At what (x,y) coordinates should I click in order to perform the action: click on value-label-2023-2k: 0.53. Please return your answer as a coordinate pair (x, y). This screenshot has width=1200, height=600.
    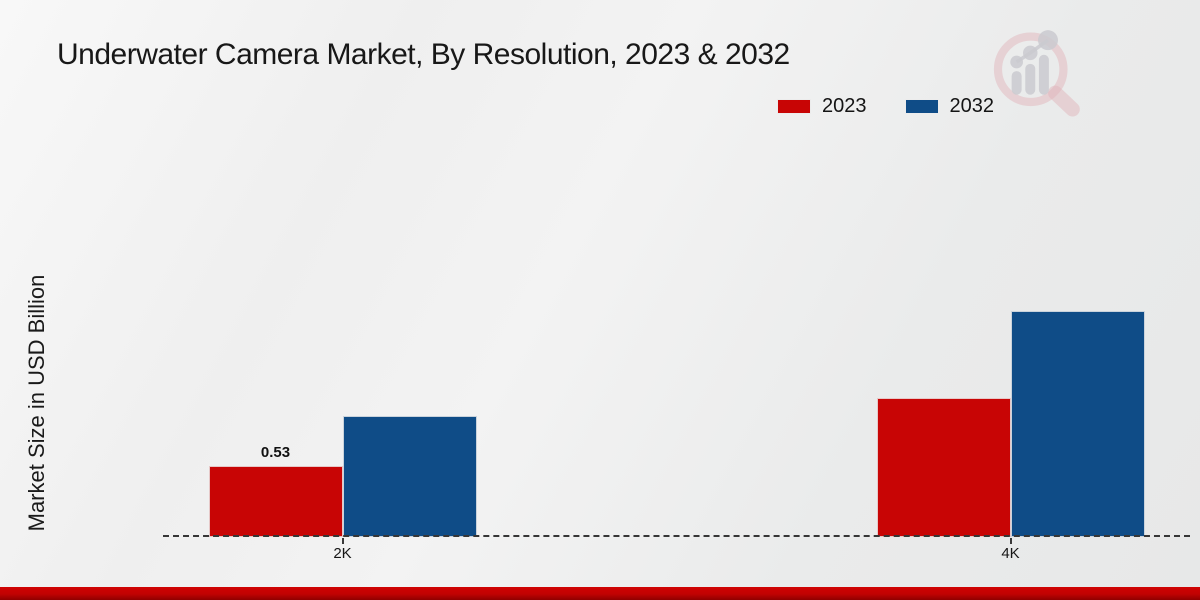
    Looking at the image, I should click on (275, 452).